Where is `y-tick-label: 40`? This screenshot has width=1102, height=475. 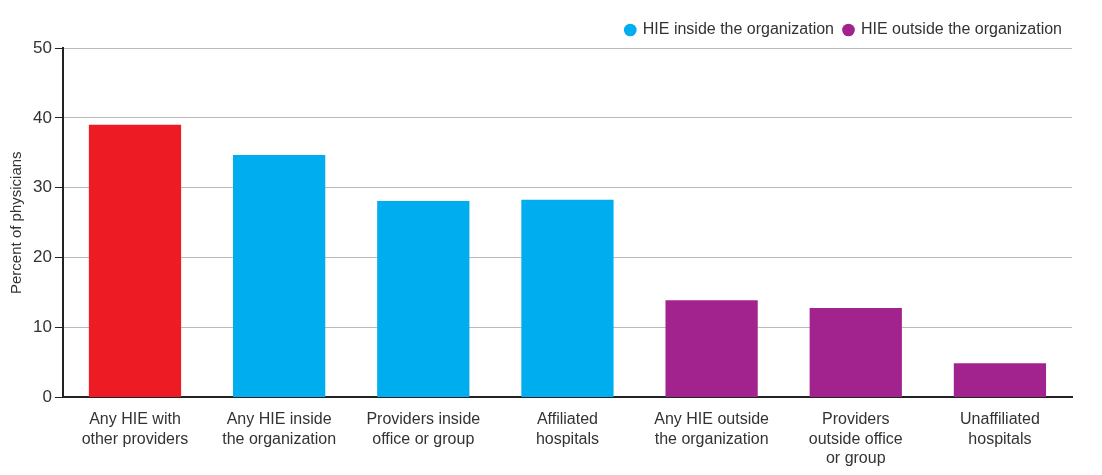
y-tick-label: 40 is located at coordinates (42, 117).